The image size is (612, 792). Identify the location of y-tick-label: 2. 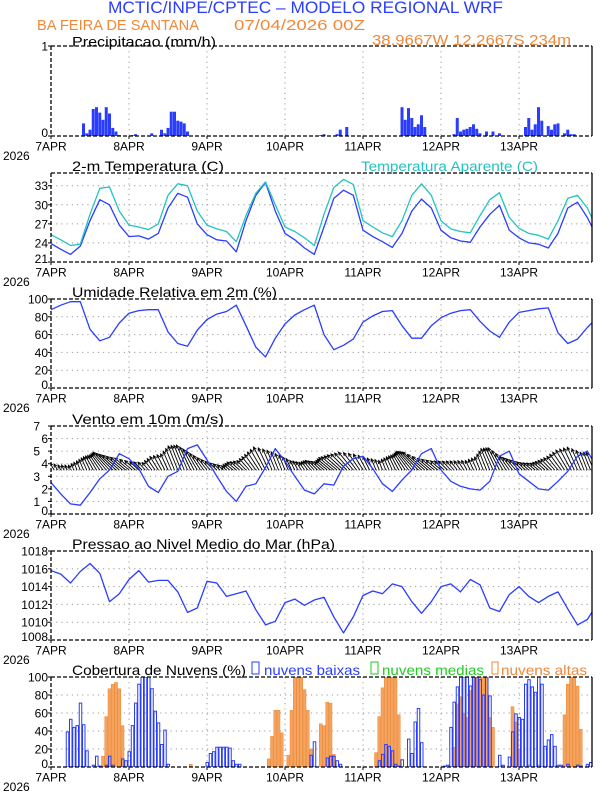
(44, 489).